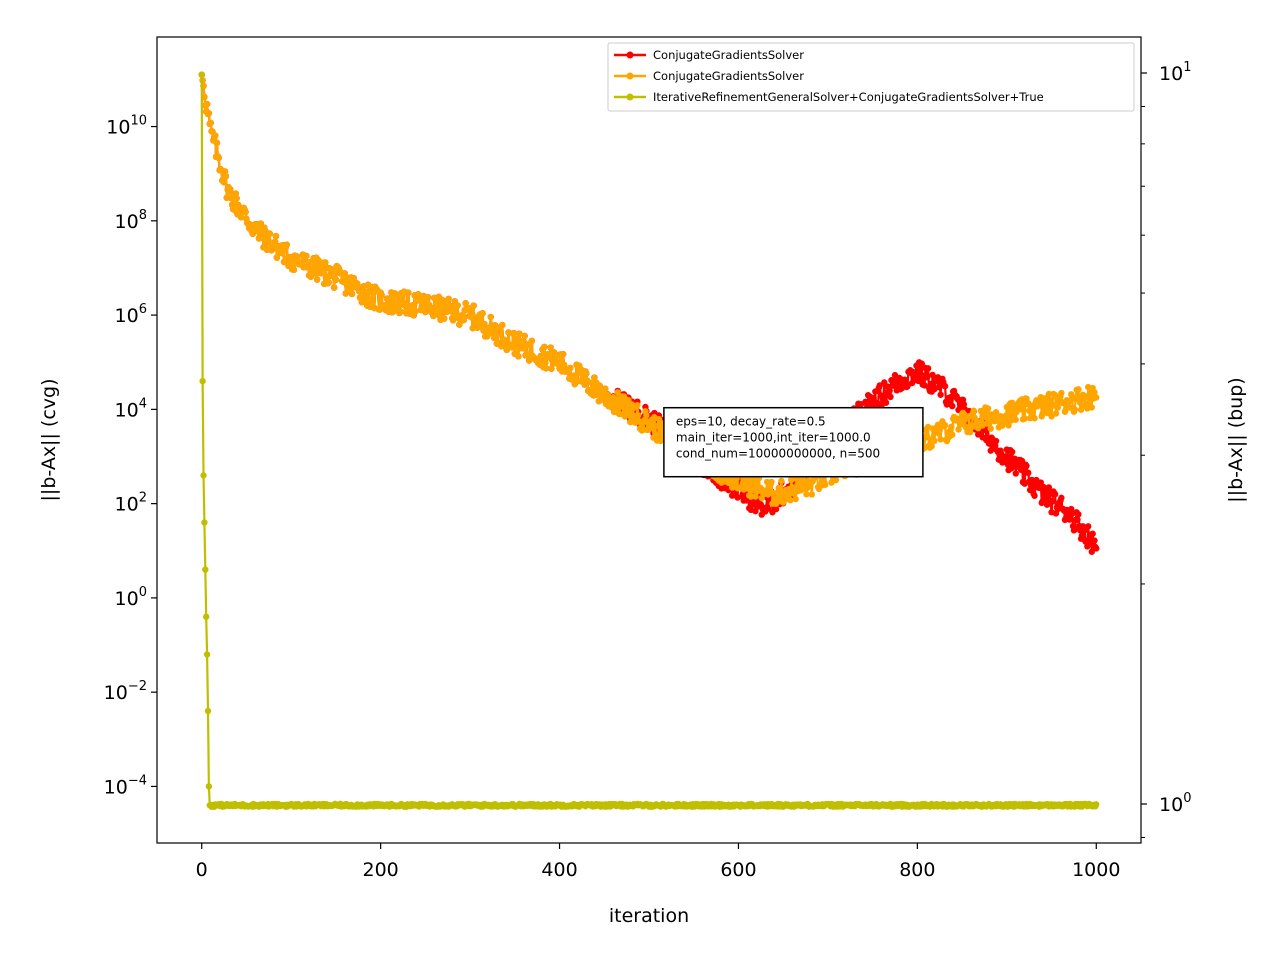 The image size is (1280, 960). What do you see at coordinates (1166, 449) in the screenshot?
I see `y-axis-right: 100 101` at bounding box center [1166, 449].